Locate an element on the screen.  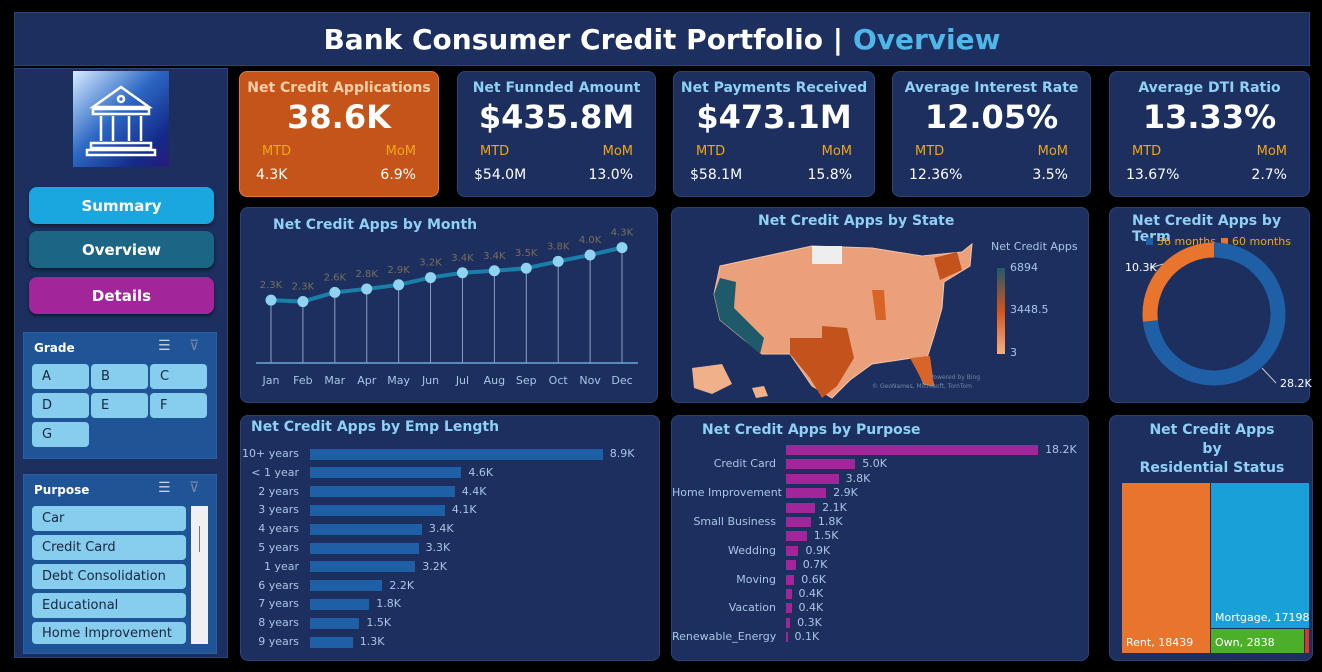
kpi-title: Net Funnded Amount is located at coordinates (556, 88).